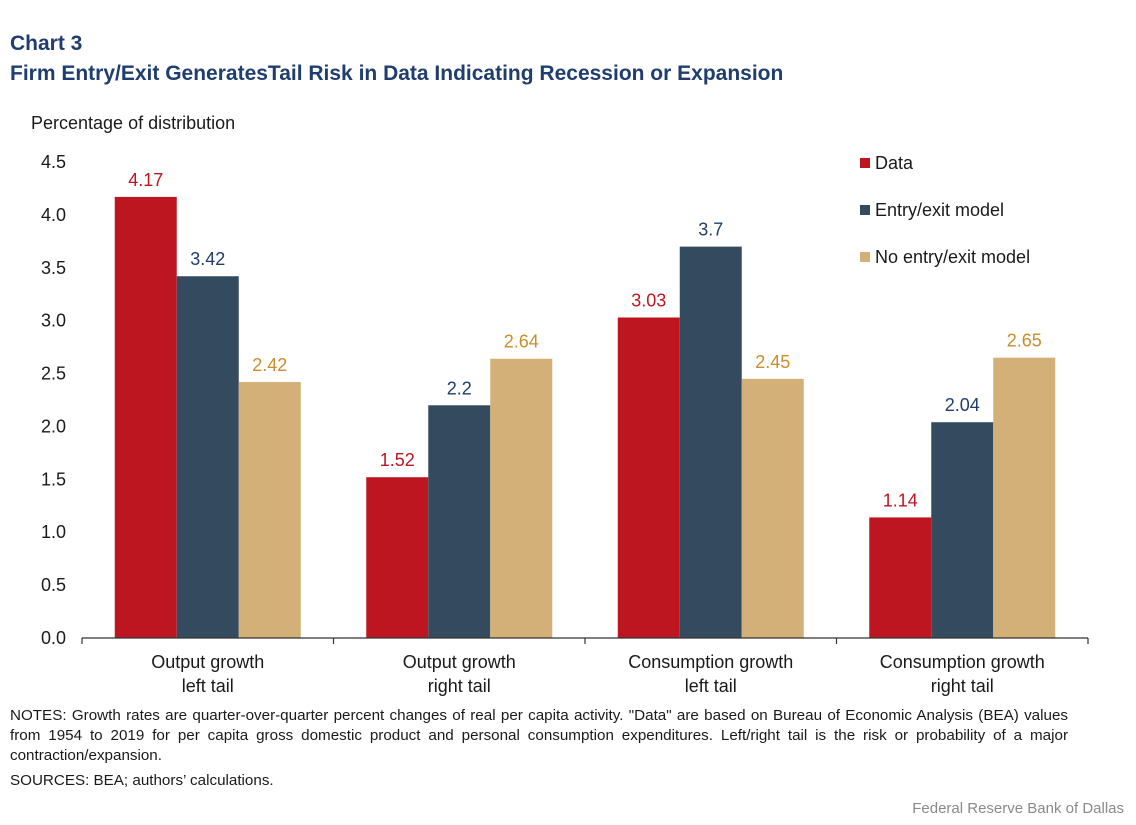 This screenshot has width=1136, height=825. Describe the element at coordinates (648, 300) in the screenshot. I see `bar-value-label: 3.03` at that location.